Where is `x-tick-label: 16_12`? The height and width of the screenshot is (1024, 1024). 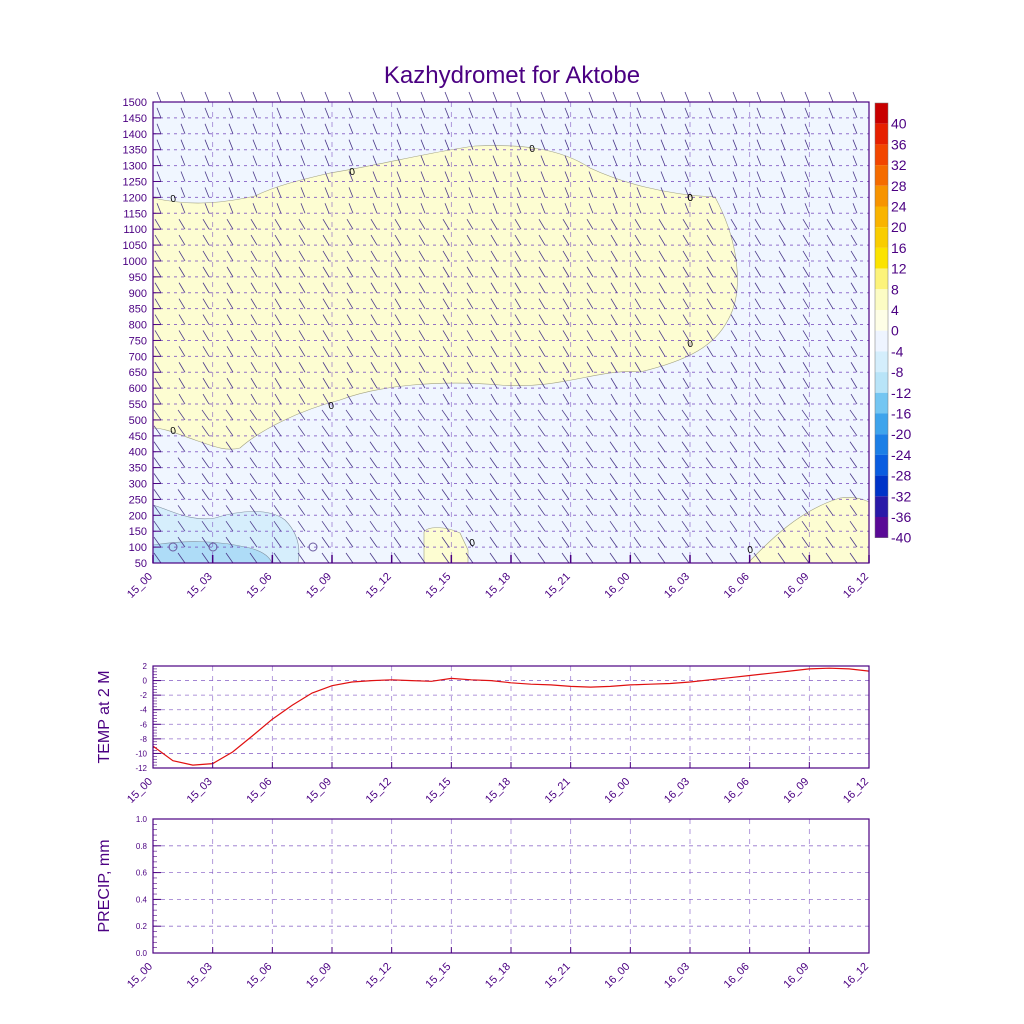 x-tick-label: 16_12 is located at coordinates (856, 791).